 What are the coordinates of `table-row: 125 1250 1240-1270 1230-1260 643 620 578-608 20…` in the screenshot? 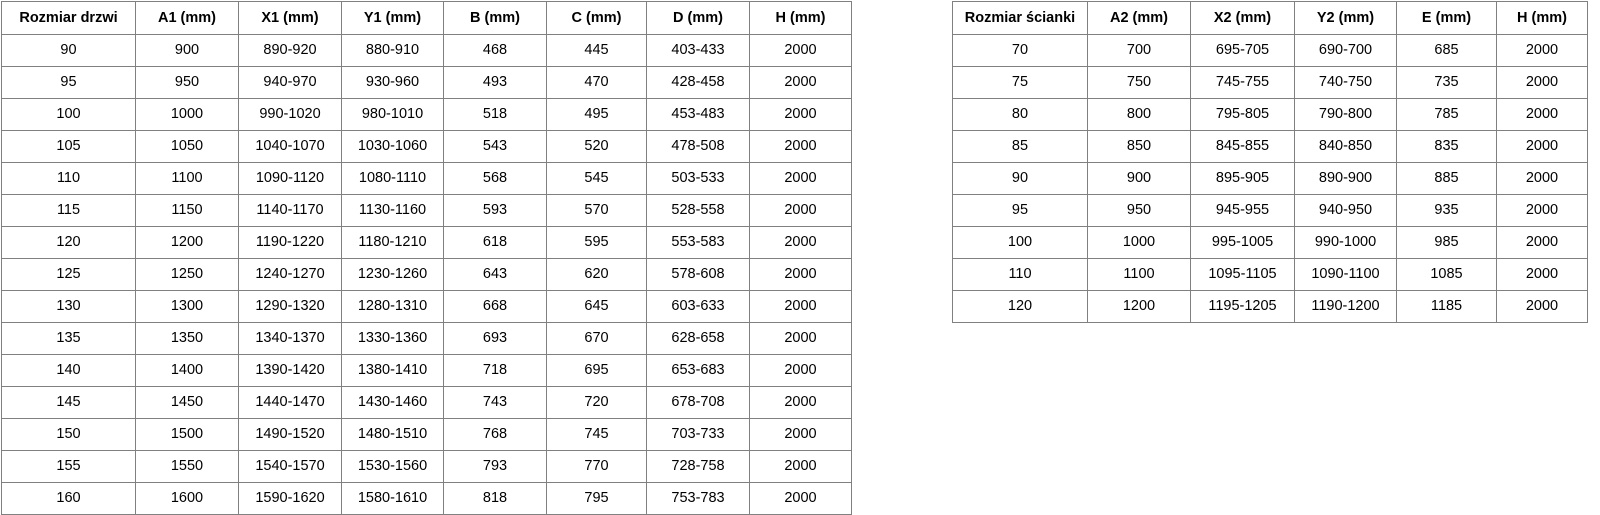 It's located at (426, 274).